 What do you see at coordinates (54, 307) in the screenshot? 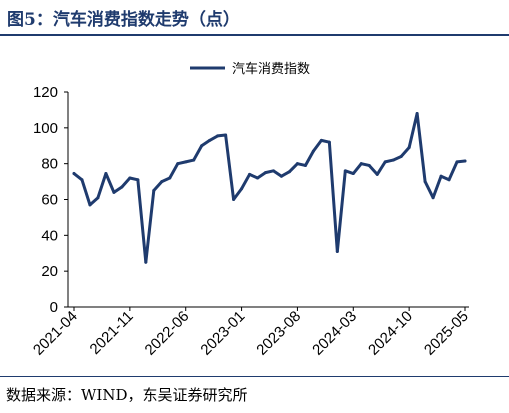
I see `y-tick-label: 0` at bounding box center [54, 307].